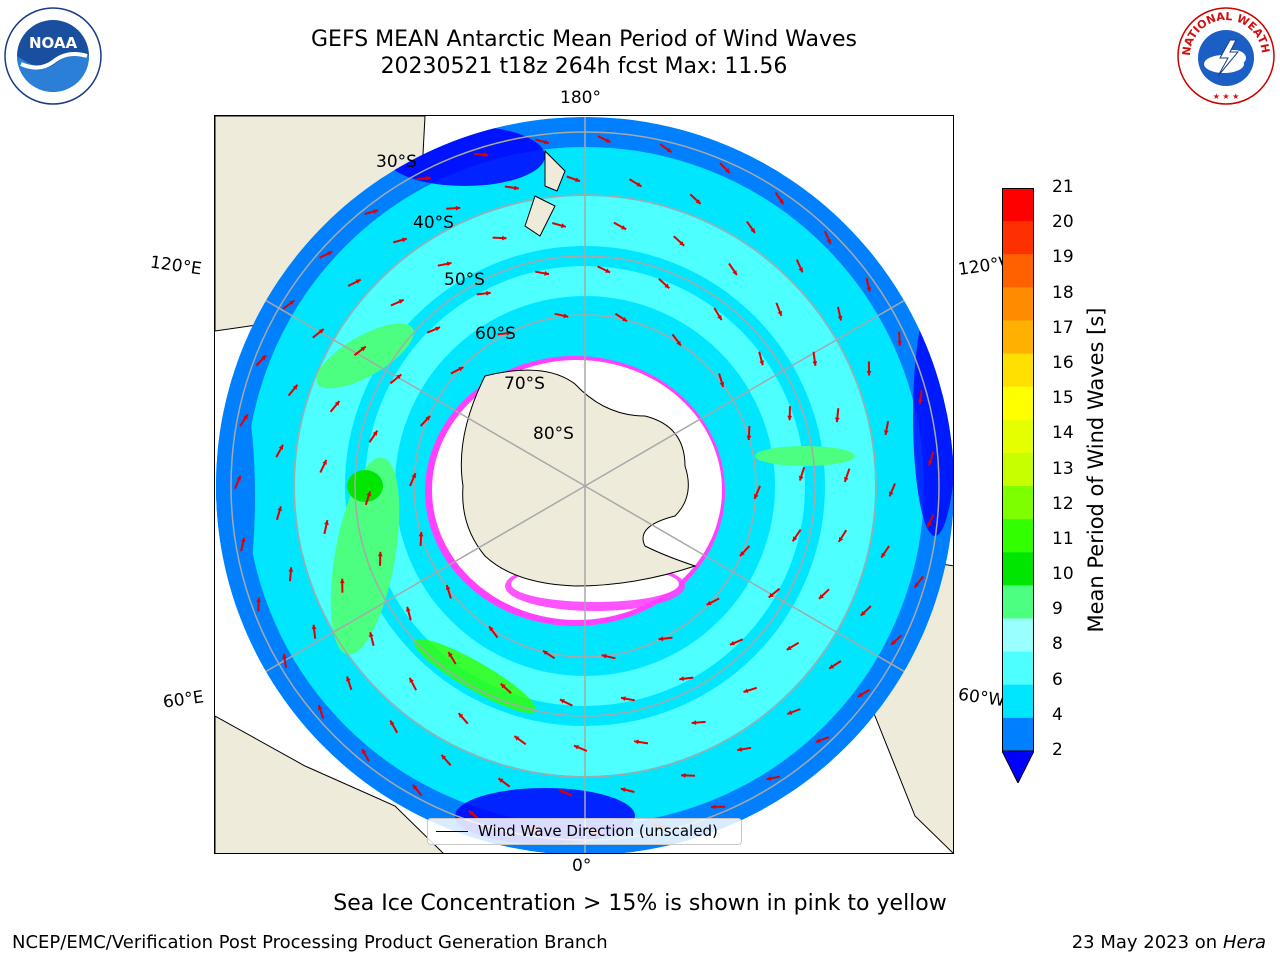 This screenshot has height=960, width=1280. I want to click on lon-label-0: 0°, so click(582, 866).